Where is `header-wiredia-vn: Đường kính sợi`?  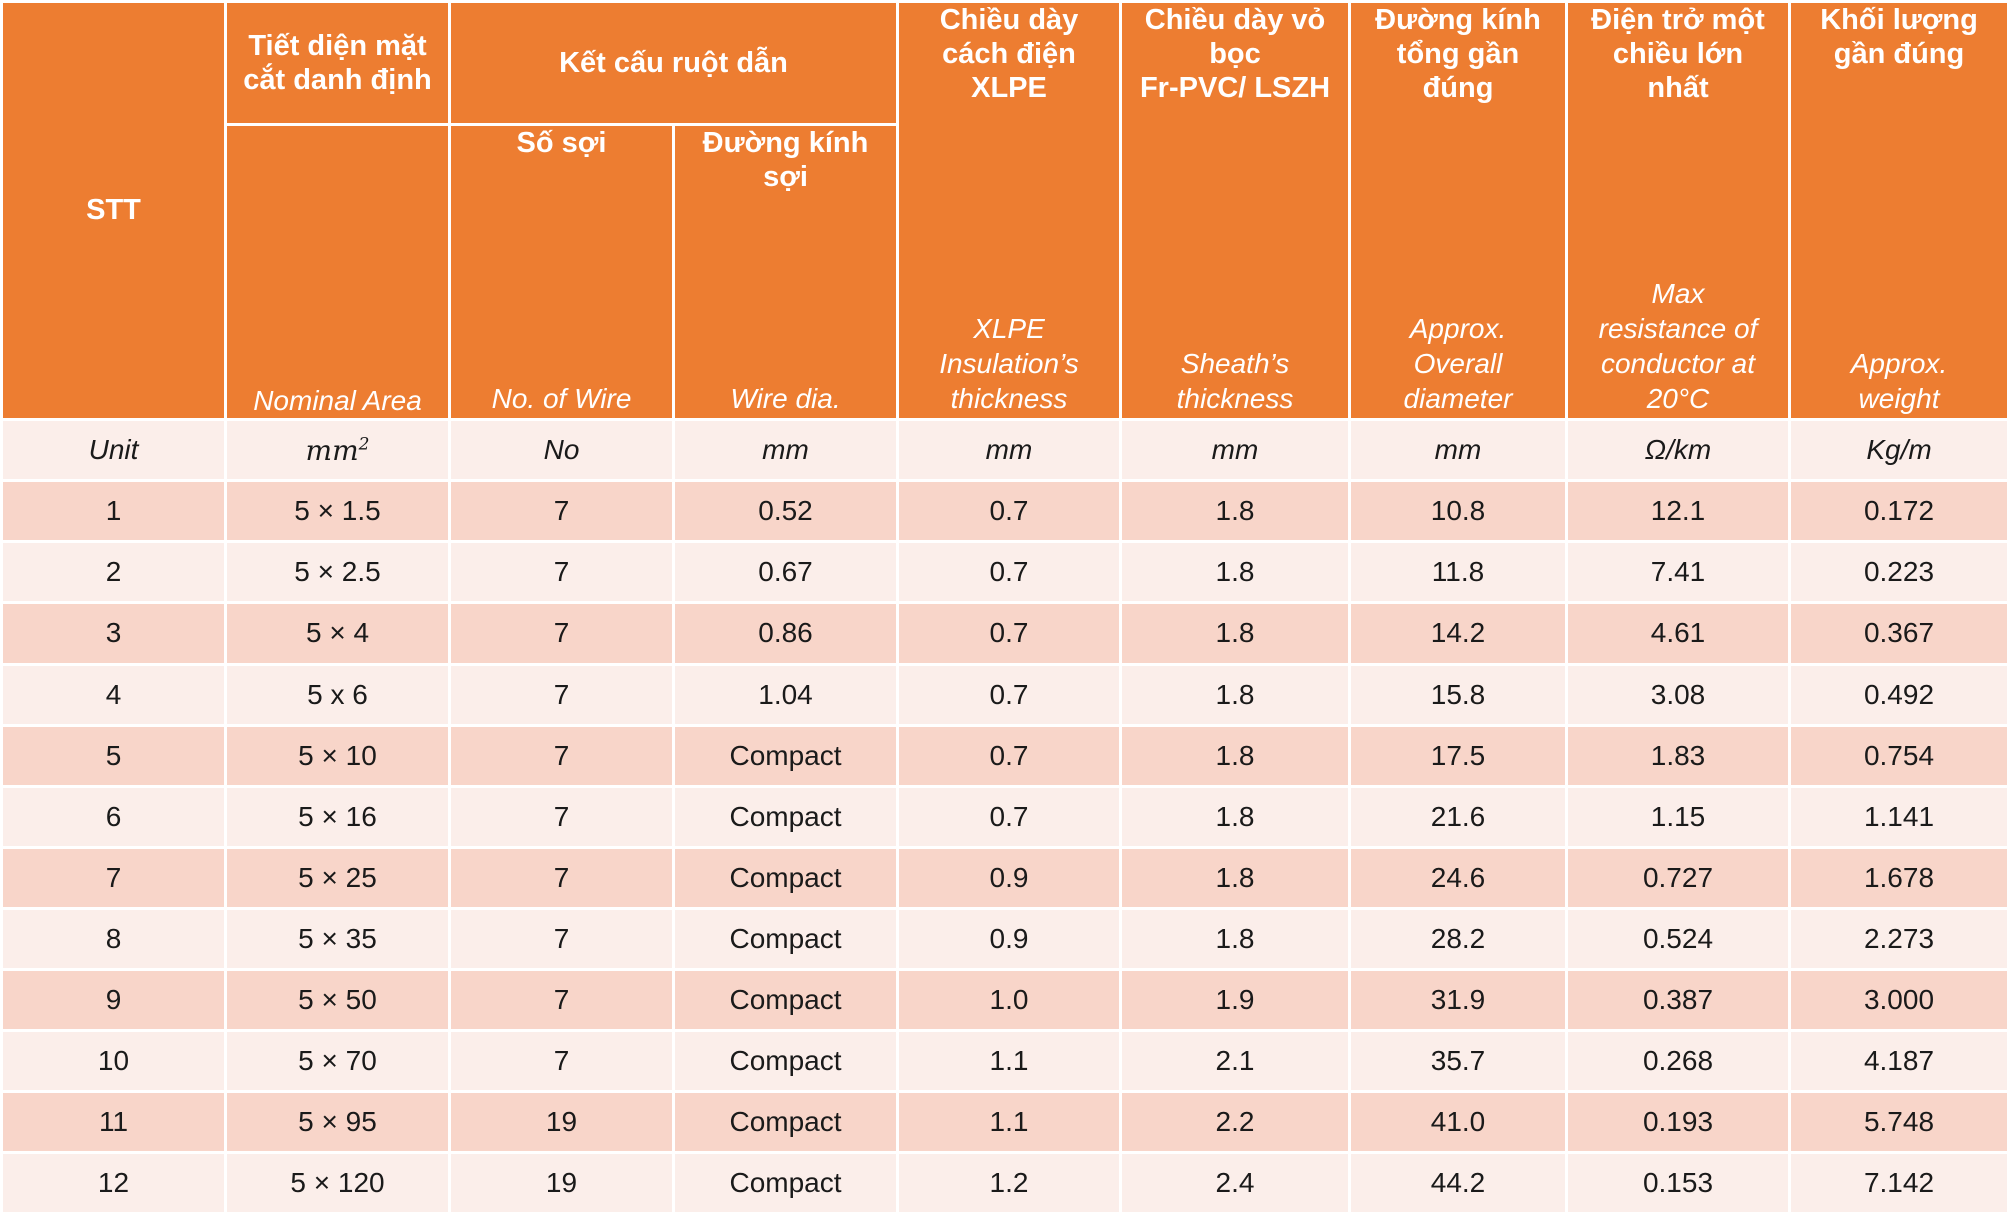 header-wiredia-vn: Đường kính sợi is located at coordinates (785, 160).